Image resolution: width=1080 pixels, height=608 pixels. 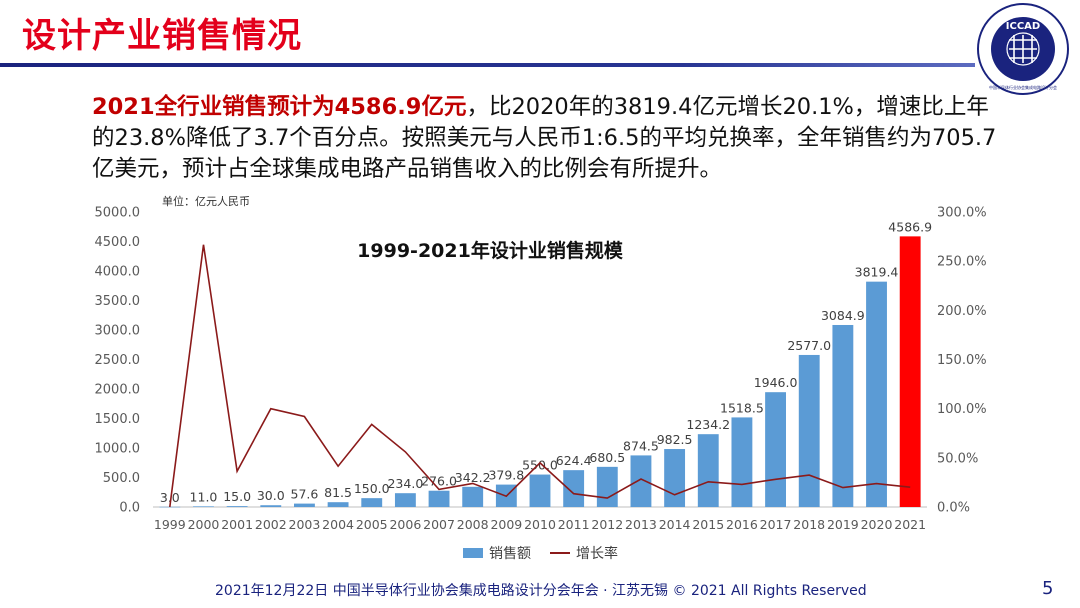 What do you see at coordinates (405, 500) in the screenshot?
I see `bar-2006` at bounding box center [405, 500].